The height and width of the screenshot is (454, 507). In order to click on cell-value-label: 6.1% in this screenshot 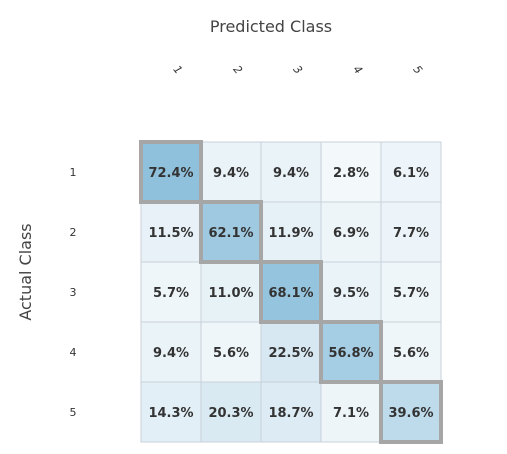, I will do `click(411, 173)`.